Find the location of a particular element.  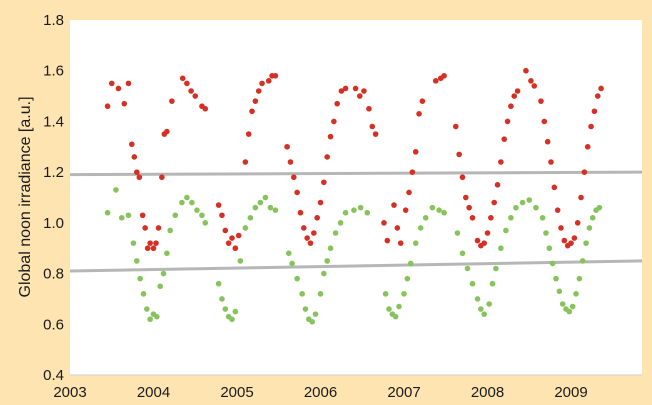

x-tick-label: 2003 is located at coordinates (69, 392).